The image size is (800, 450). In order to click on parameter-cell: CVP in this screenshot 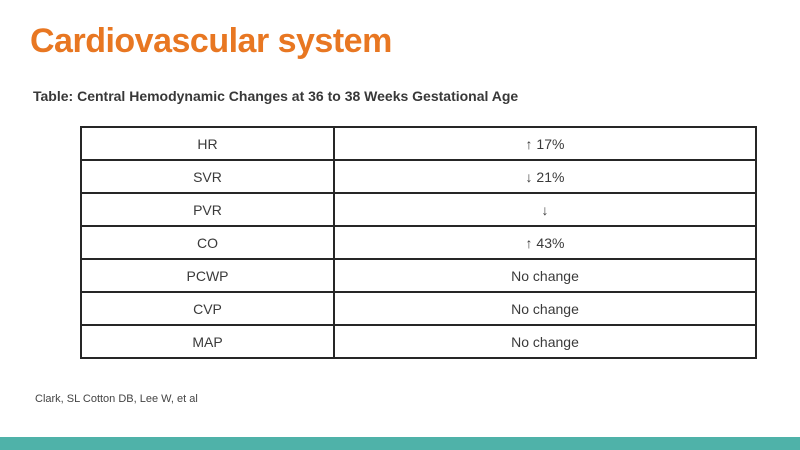, I will do `click(207, 308)`.